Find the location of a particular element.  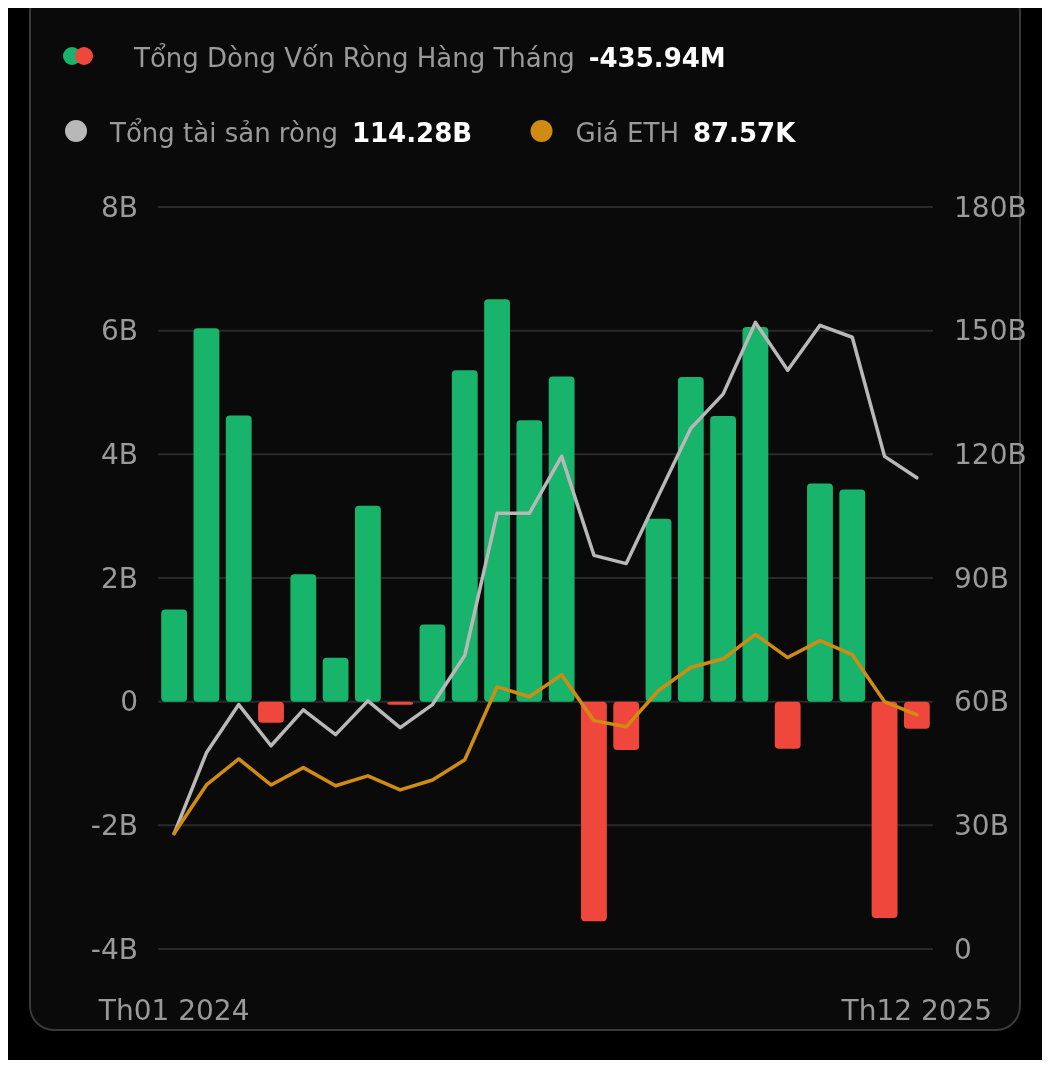

x-tick-label: Th01 2024 is located at coordinates (173, 1010).